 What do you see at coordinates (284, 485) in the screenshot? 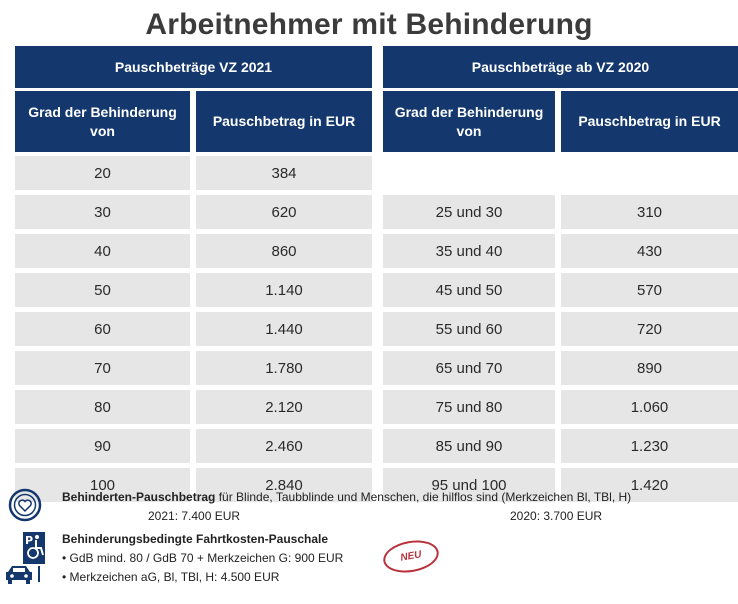
I see `table-cell: 2.840` at bounding box center [284, 485].